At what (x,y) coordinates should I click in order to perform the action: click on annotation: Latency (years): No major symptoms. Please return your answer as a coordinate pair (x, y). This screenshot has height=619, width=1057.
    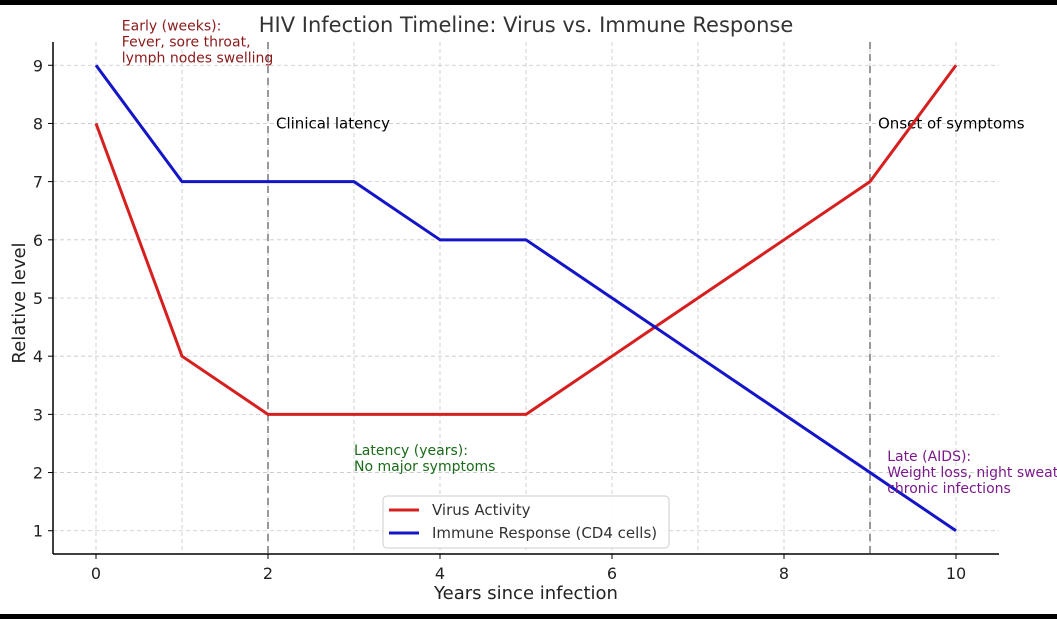
    Looking at the image, I should click on (424, 459).